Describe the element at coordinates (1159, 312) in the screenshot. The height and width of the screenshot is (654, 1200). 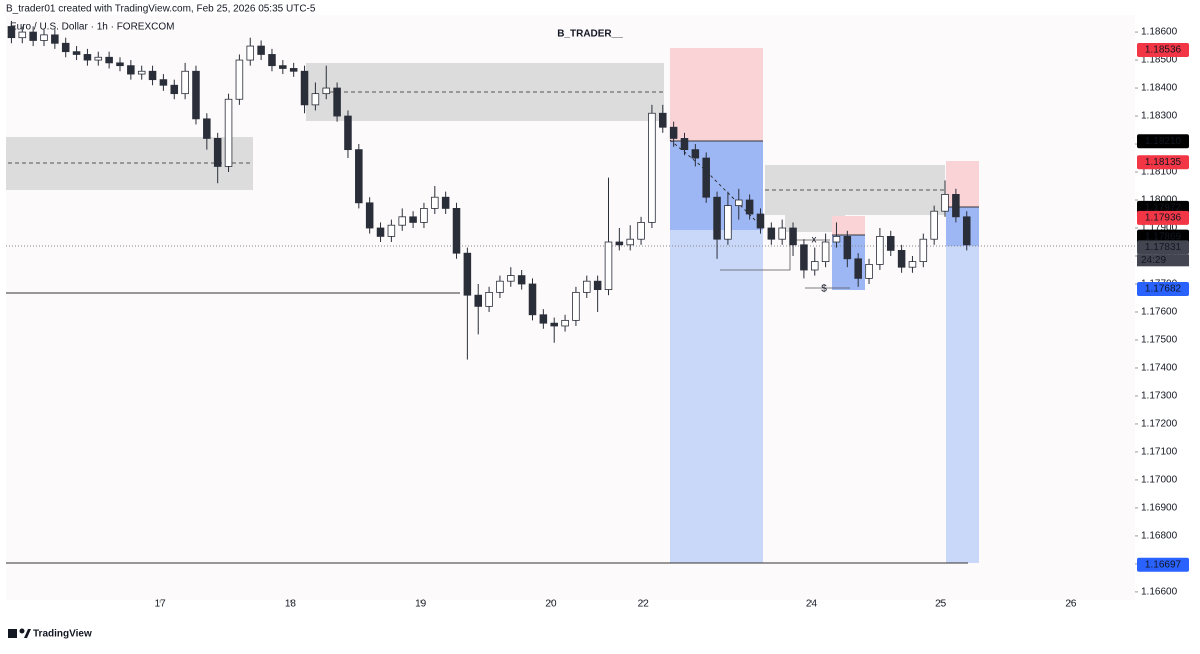
I see `y-tick-label: 1.17600` at that location.